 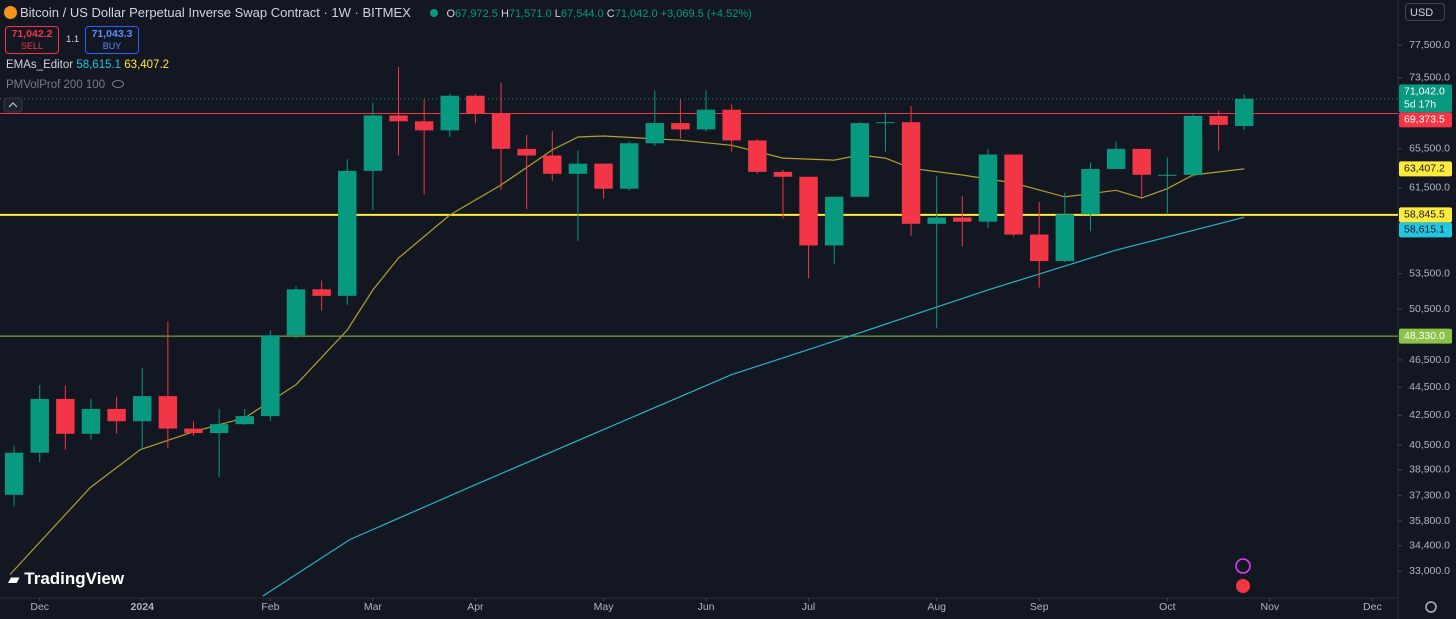 I want to click on hidden-eye-icon, so click(x=118, y=84).